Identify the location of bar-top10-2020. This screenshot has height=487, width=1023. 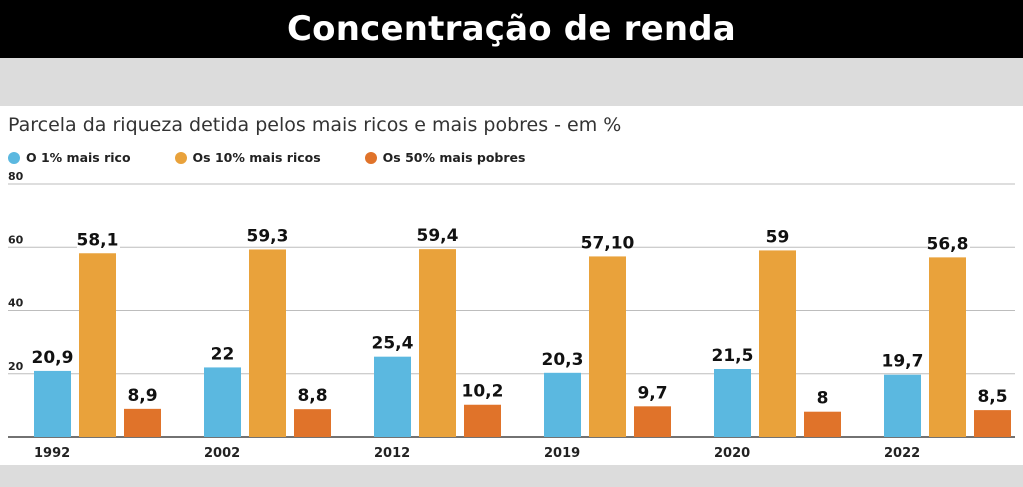
(777, 343).